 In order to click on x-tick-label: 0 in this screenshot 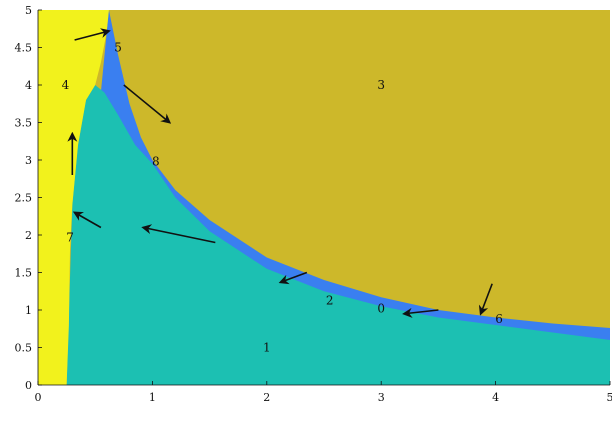, I will do `click(38, 397)`.